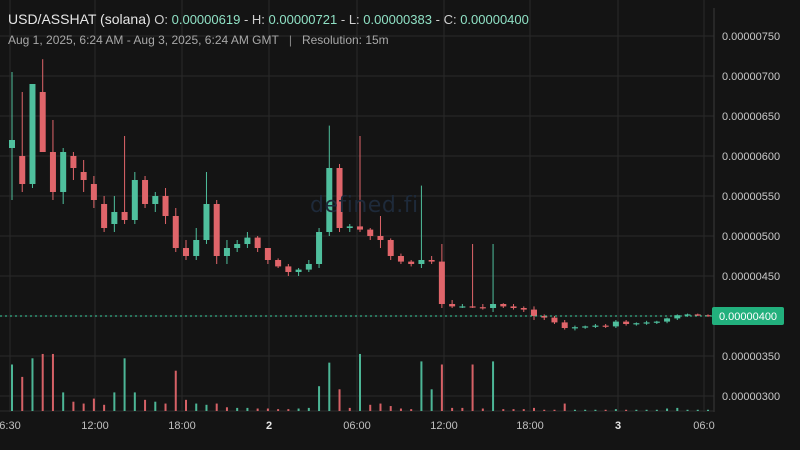 This screenshot has height=450, width=800. What do you see at coordinates (303, 19) in the screenshot?
I see `high-value: 0.00000721` at bounding box center [303, 19].